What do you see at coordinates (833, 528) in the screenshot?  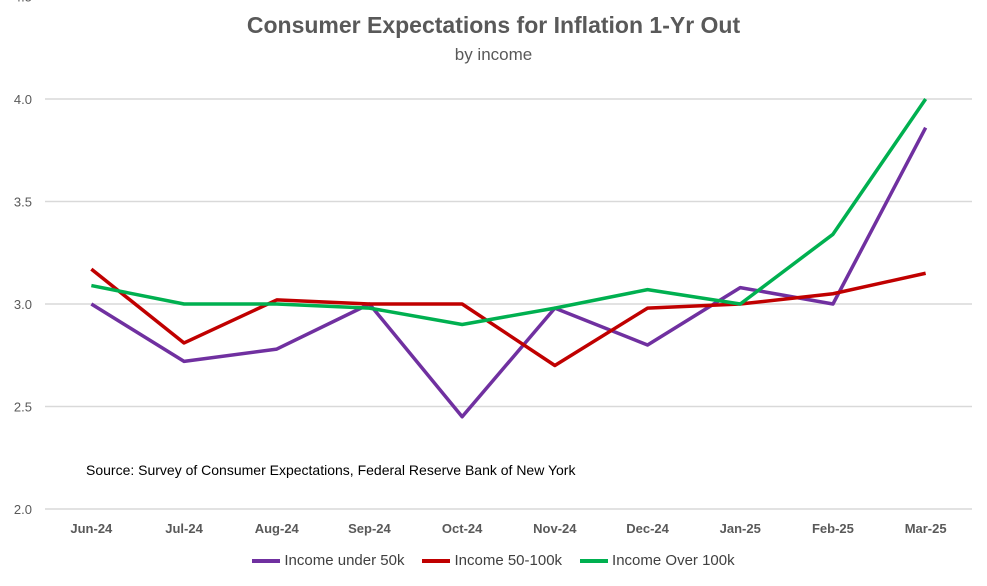 I see `x-tick-label: Feb-25` at bounding box center [833, 528].